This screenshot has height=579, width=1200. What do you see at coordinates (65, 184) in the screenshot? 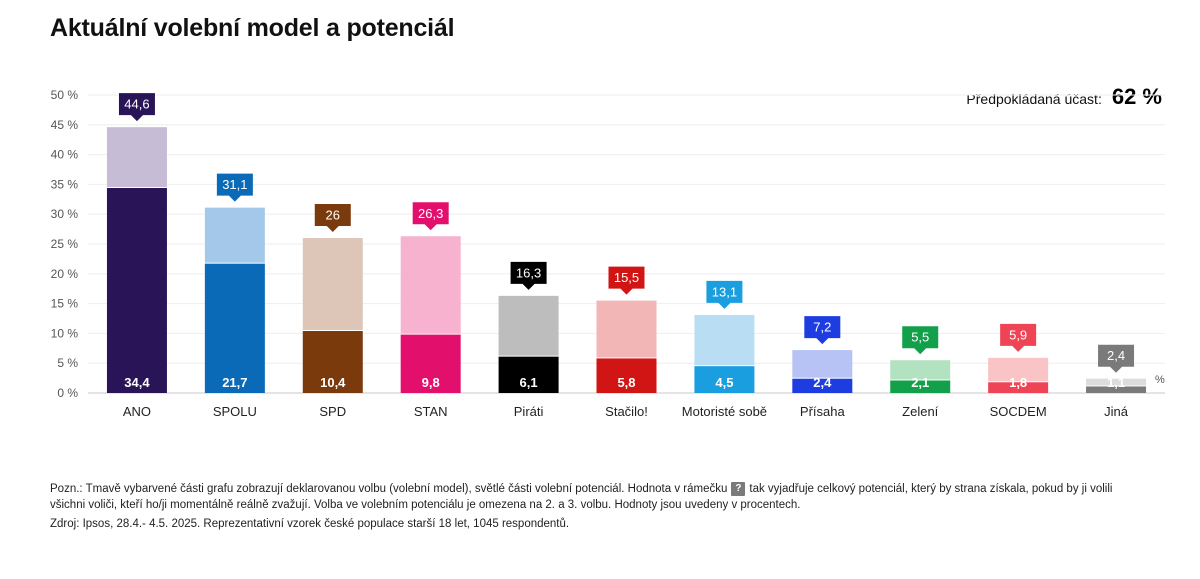
I see `y-tick-label: 35 %` at bounding box center [65, 184].